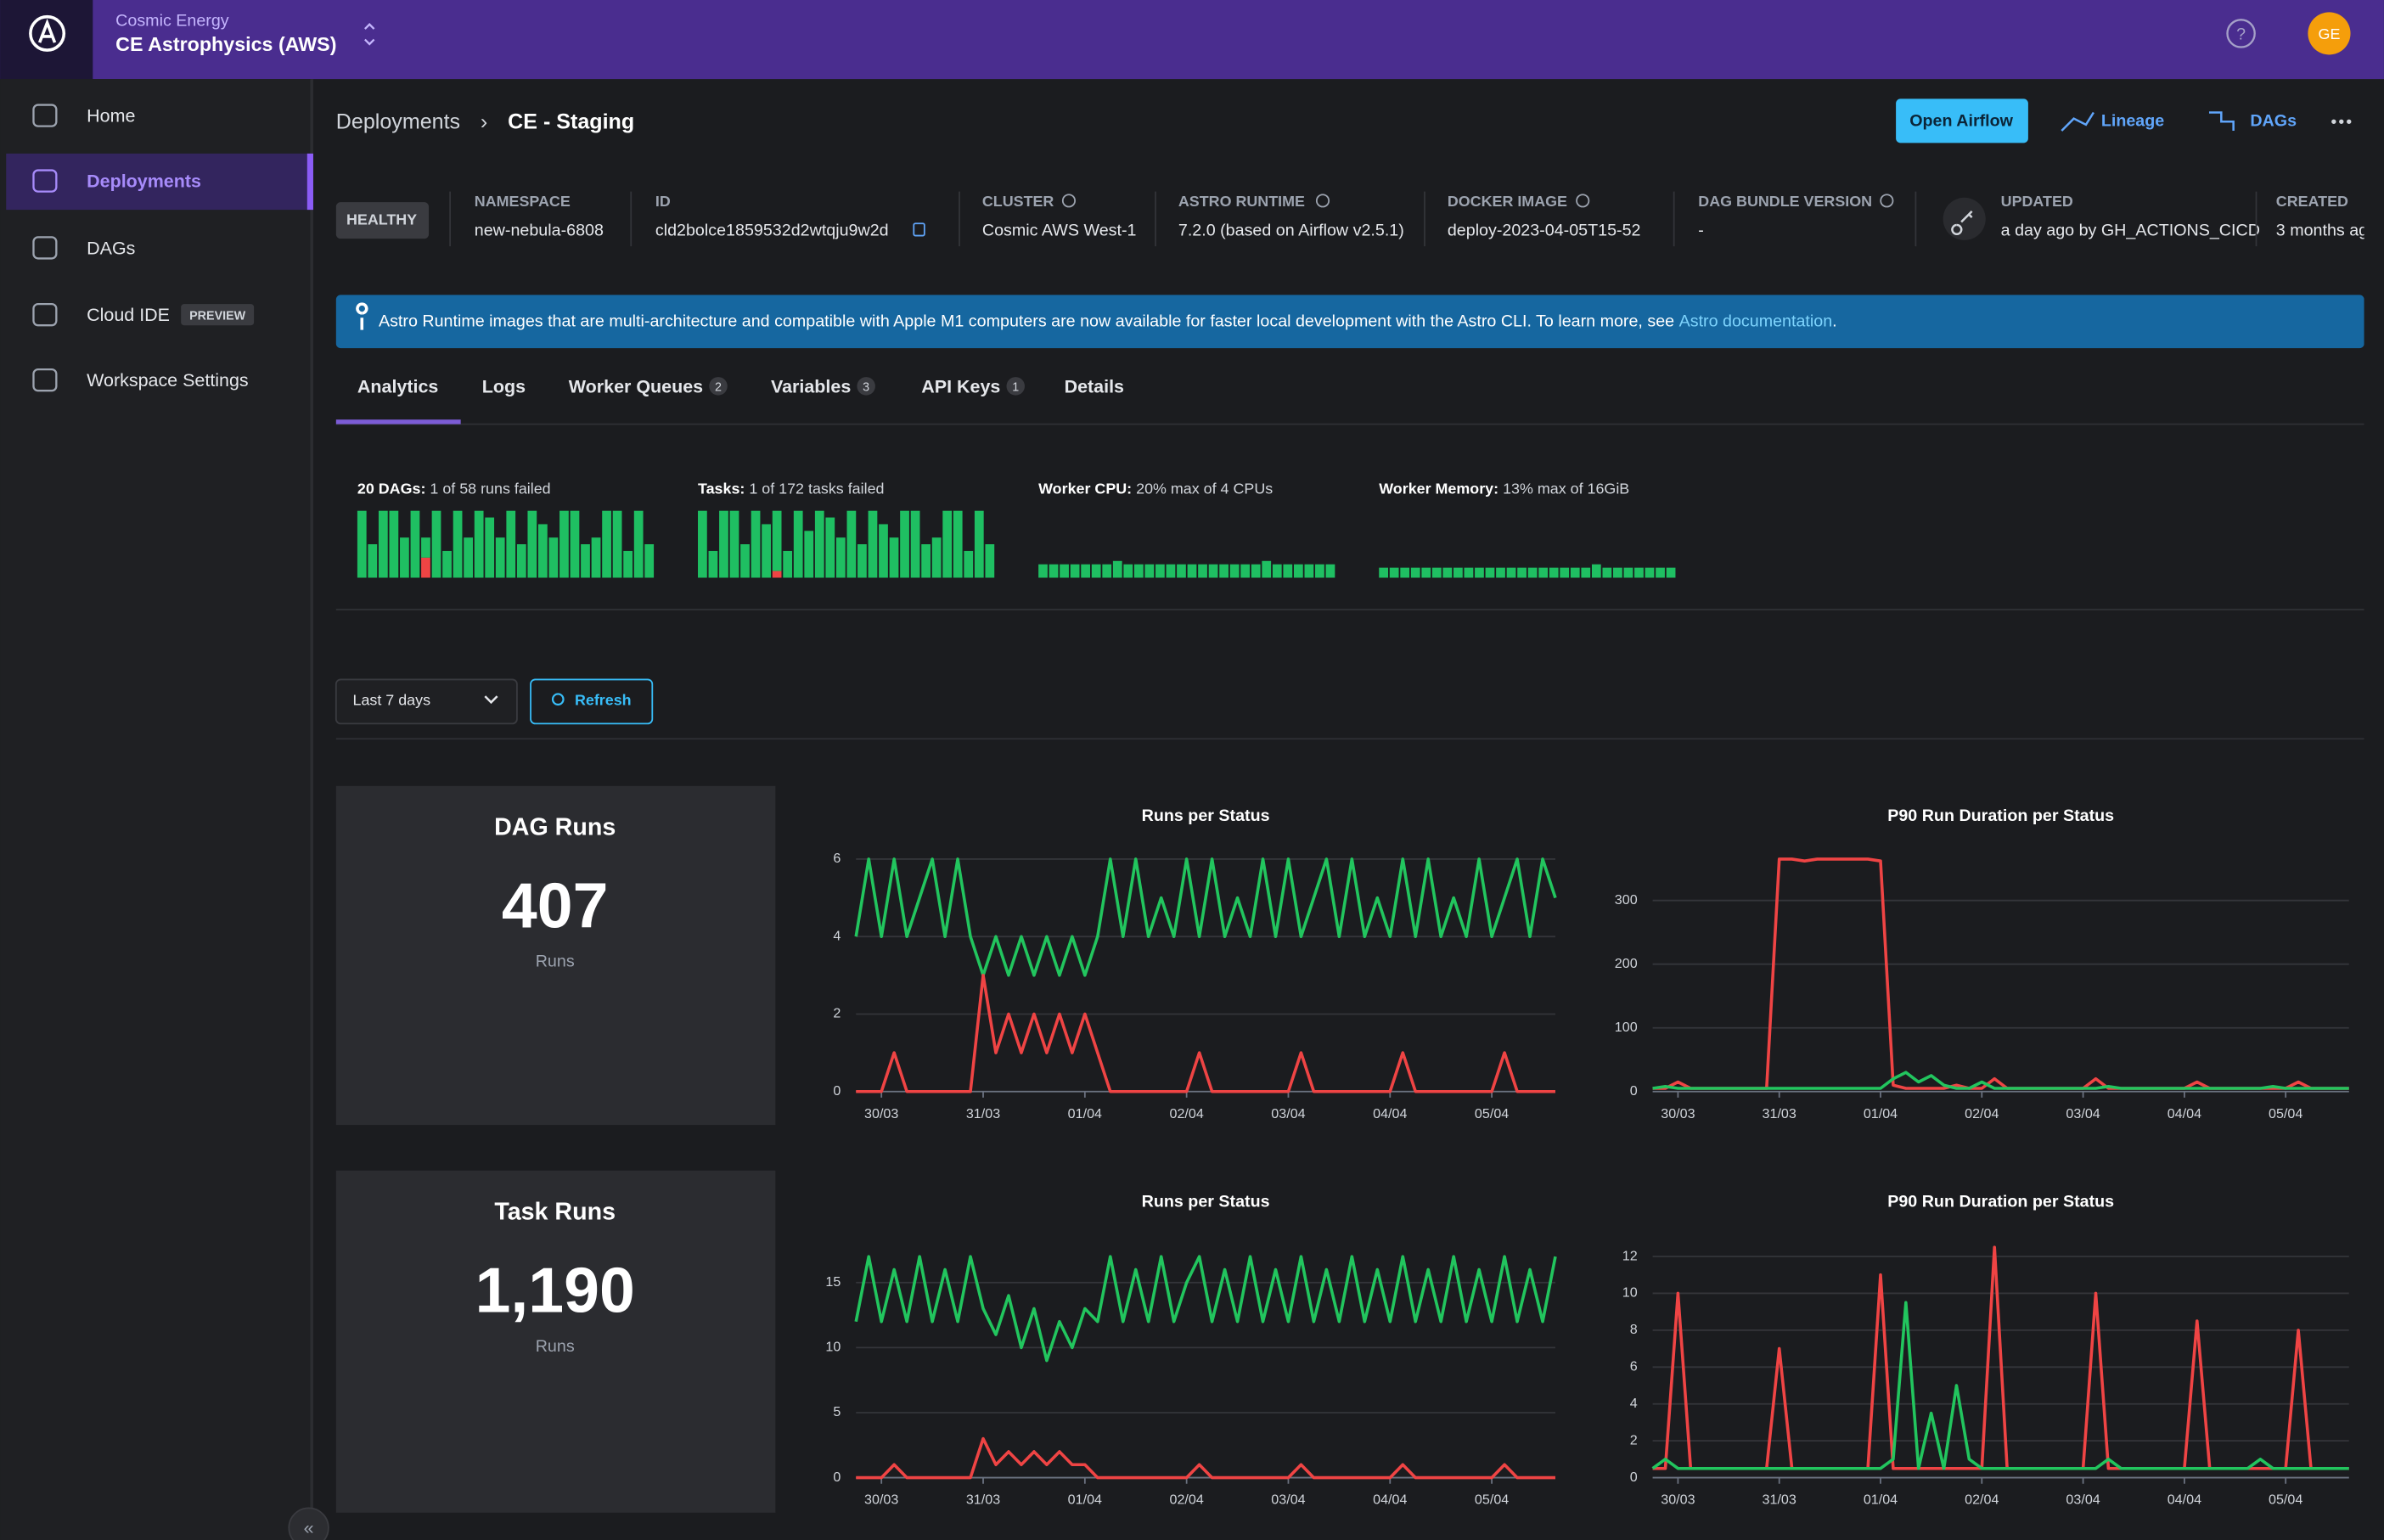 This screenshot has height=1540, width=2384. Describe the element at coordinates (168, 380) in the screenshot. I see `nav-item: Workspace Settings` at that location.